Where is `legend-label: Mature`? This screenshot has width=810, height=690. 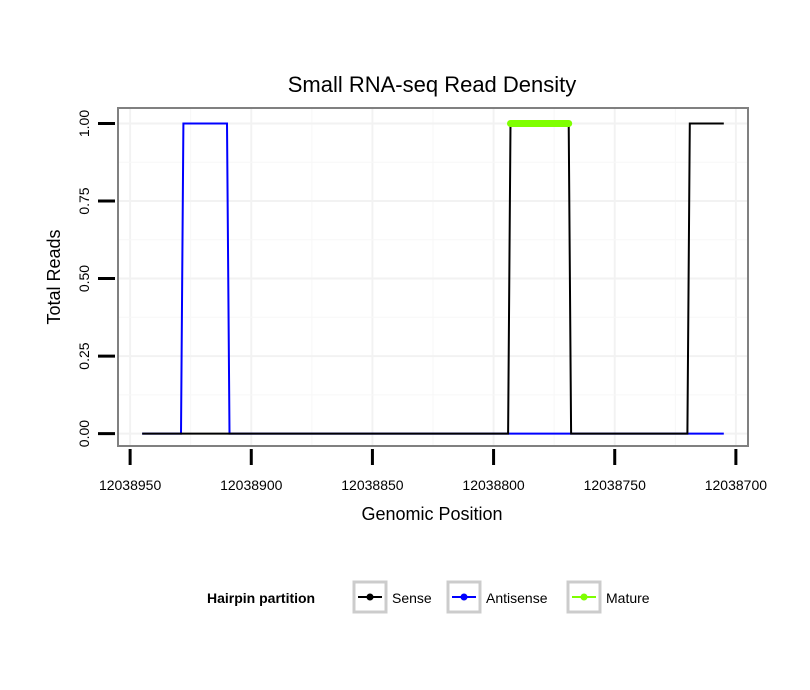 legend-label: Mature is located at coordinates (628, 598).